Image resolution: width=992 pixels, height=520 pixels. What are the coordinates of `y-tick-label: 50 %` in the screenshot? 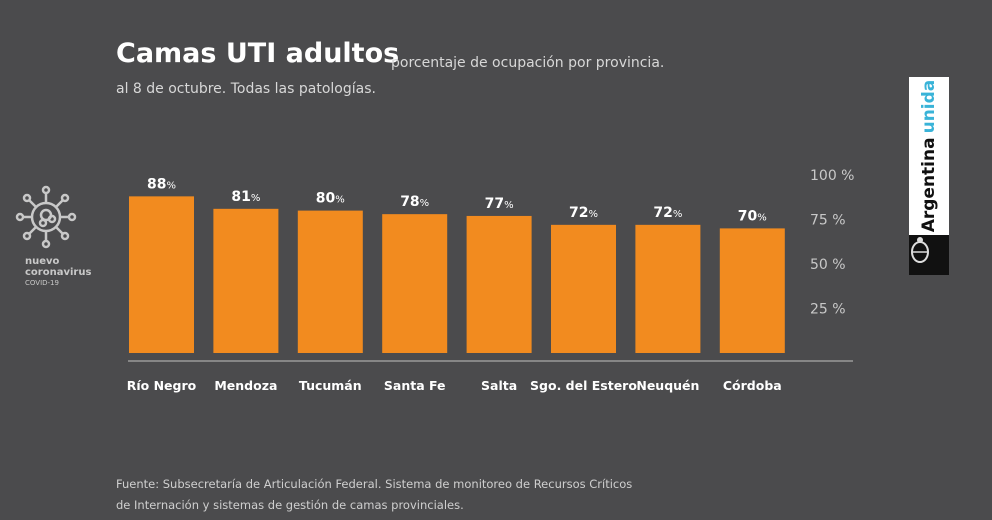 It's located at (828, 265).